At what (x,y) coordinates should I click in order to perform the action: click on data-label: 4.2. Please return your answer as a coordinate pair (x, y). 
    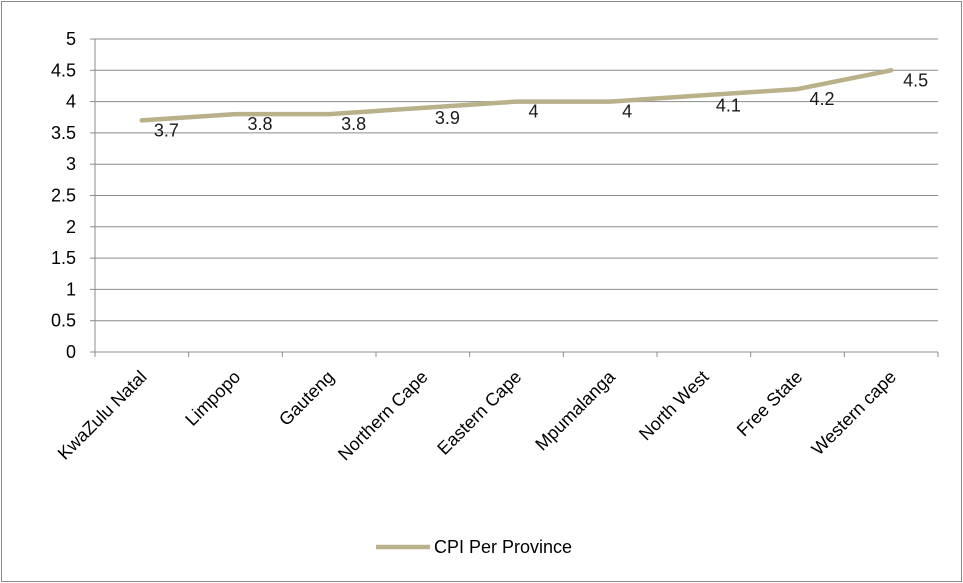
    Looking at the image, I should click on (822, 99).